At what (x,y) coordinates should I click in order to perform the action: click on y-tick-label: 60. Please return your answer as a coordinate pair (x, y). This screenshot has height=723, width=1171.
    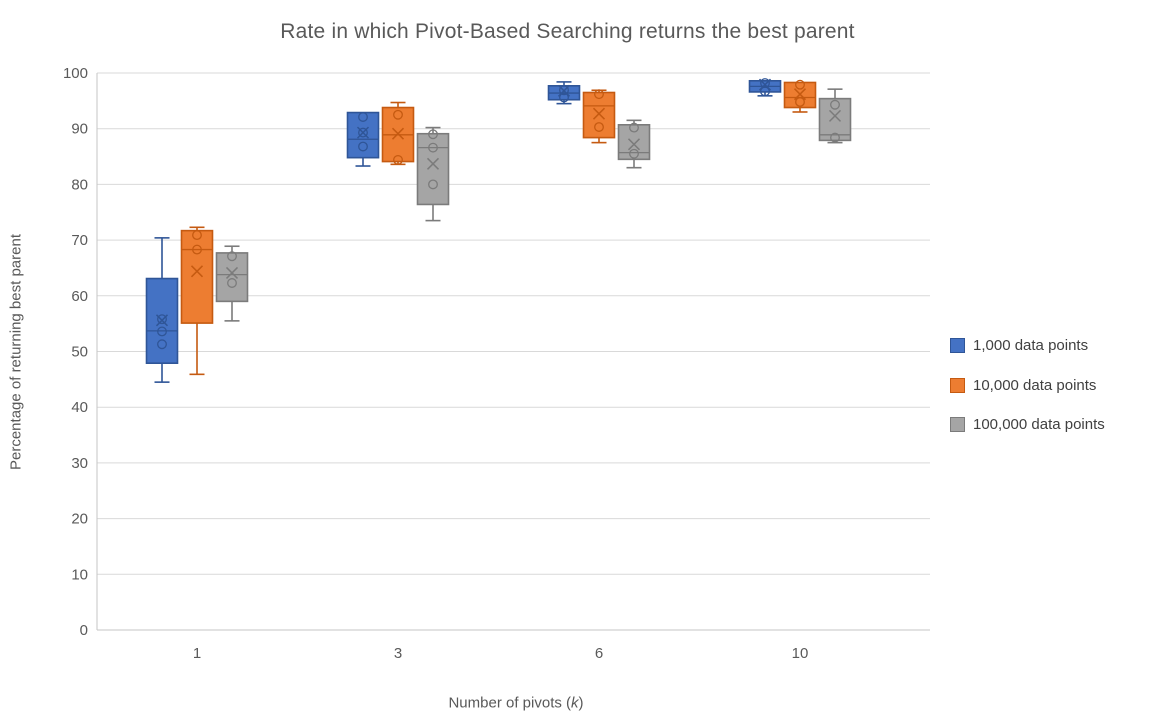
    Looking at the image, I should click on (79, 296).